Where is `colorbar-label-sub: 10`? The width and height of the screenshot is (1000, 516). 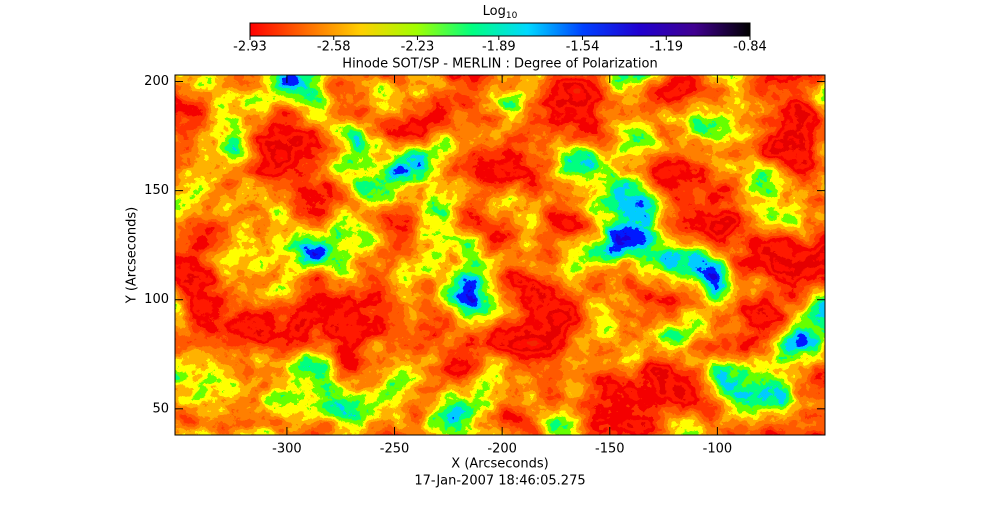
colorbar-label-sub: 10 is located at coordinates (512, 16).